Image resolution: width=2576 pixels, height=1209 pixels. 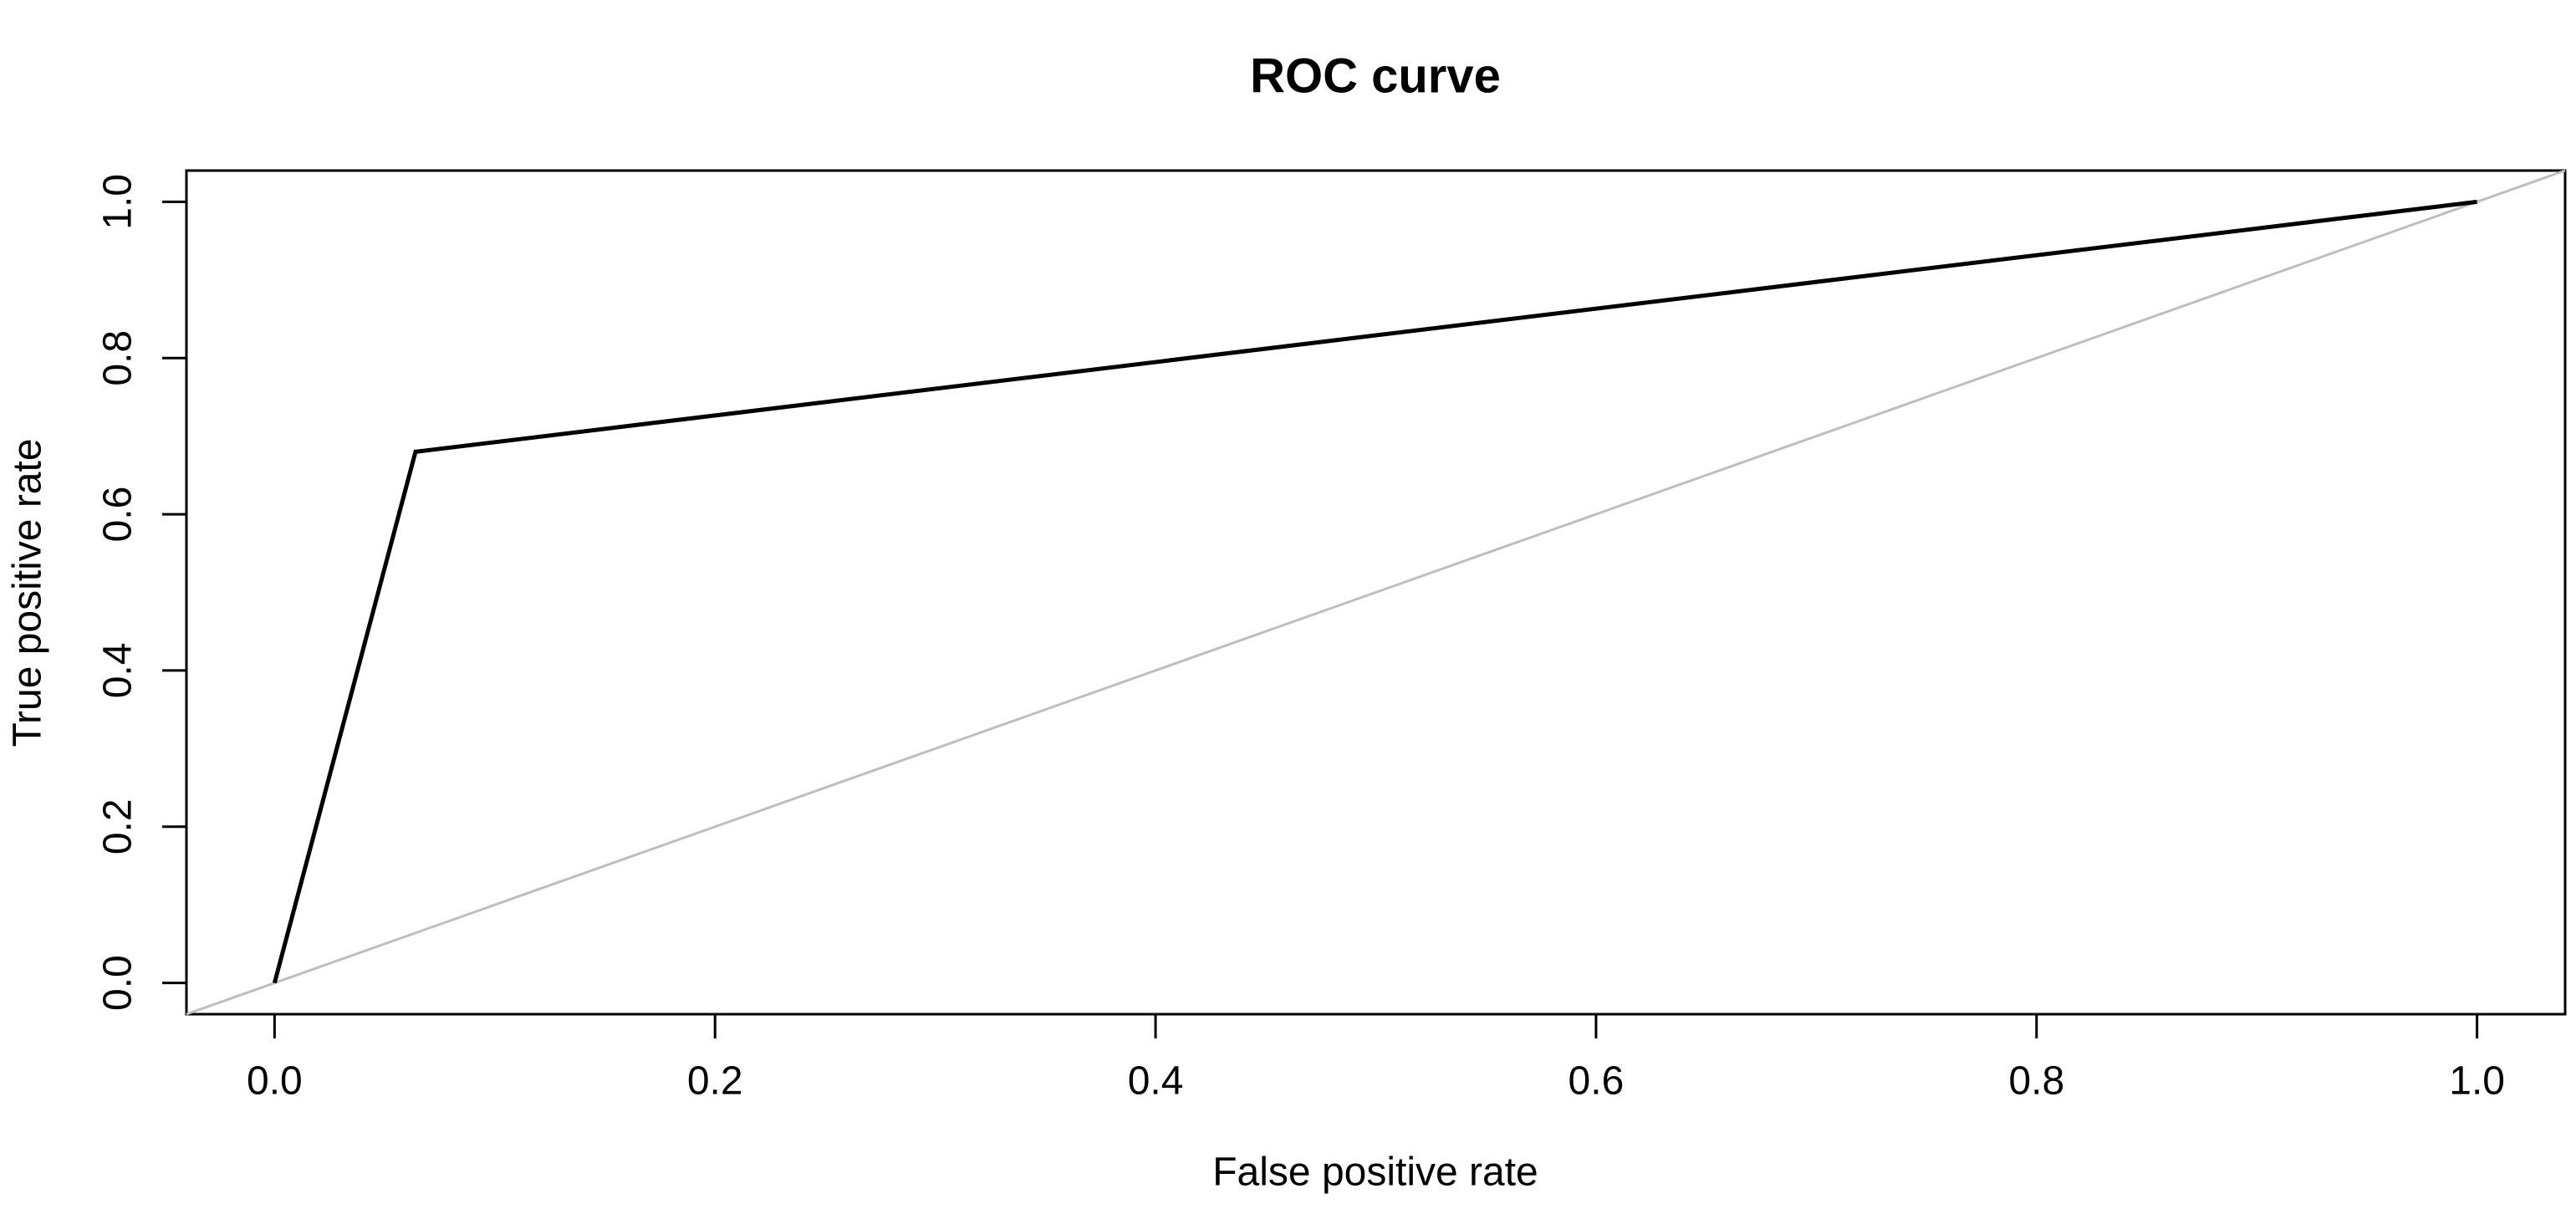 I want to click on x-tick-label: 0.0, so click(x=275, y=1081).